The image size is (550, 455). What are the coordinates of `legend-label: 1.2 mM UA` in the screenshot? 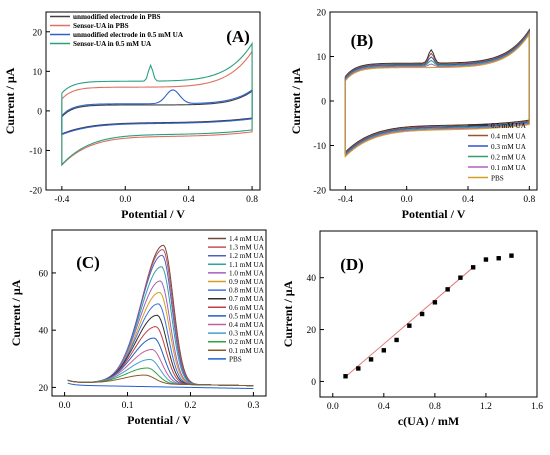 It's located at (247, 256).